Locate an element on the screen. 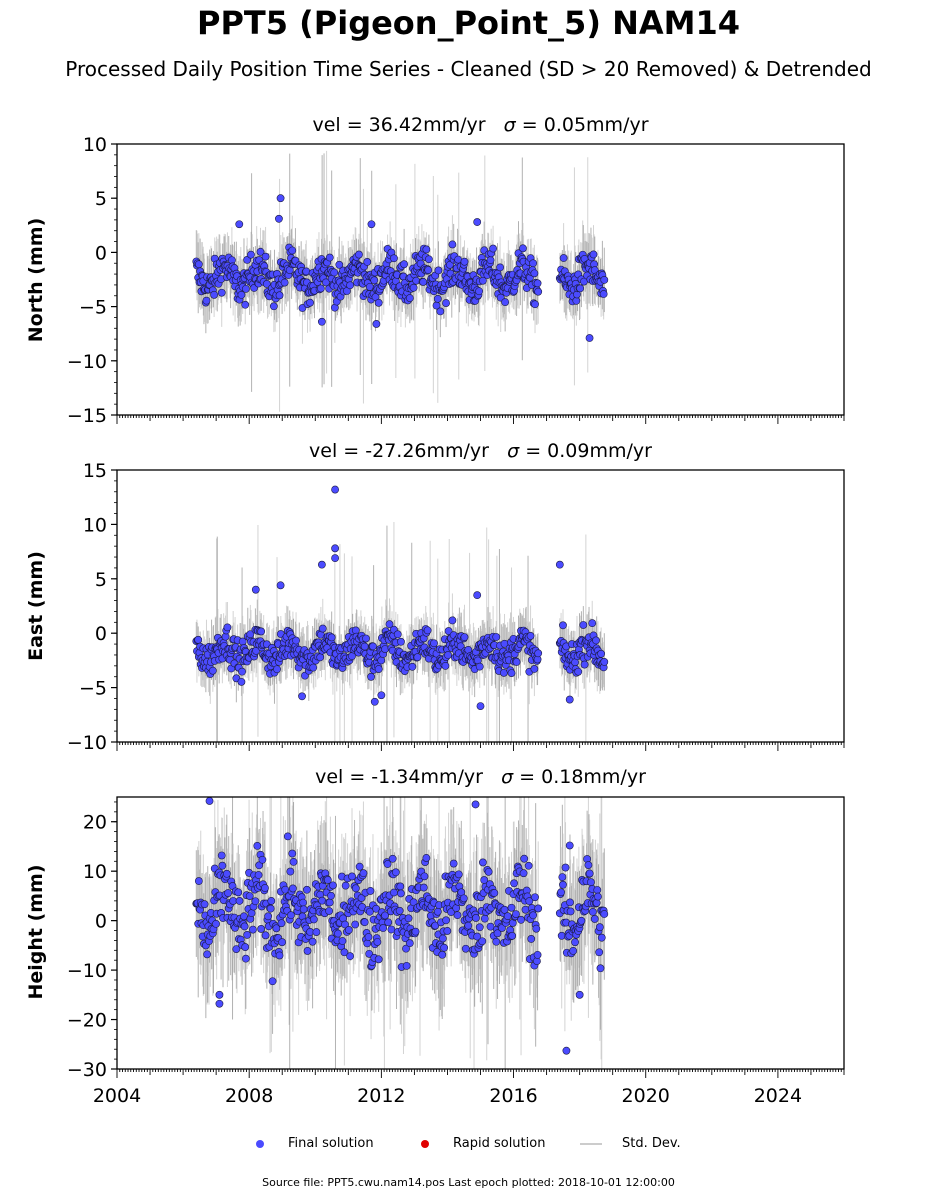 This screenshot has height=1200, width=937. x-tick-label: 2020 is located at coordinates (646, 1096).